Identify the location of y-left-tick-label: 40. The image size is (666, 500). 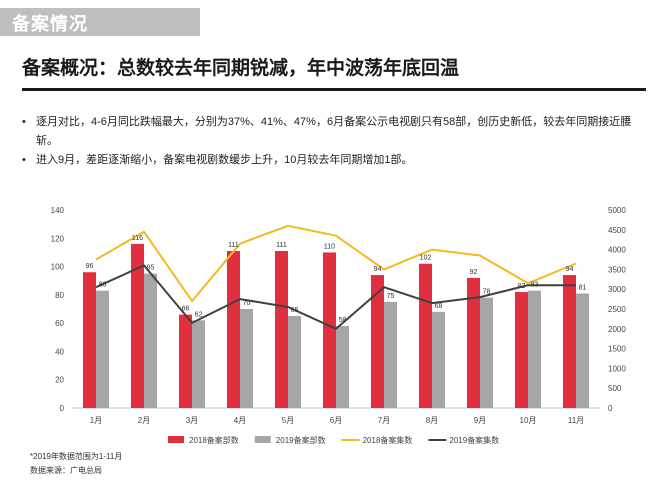
(59, 351).